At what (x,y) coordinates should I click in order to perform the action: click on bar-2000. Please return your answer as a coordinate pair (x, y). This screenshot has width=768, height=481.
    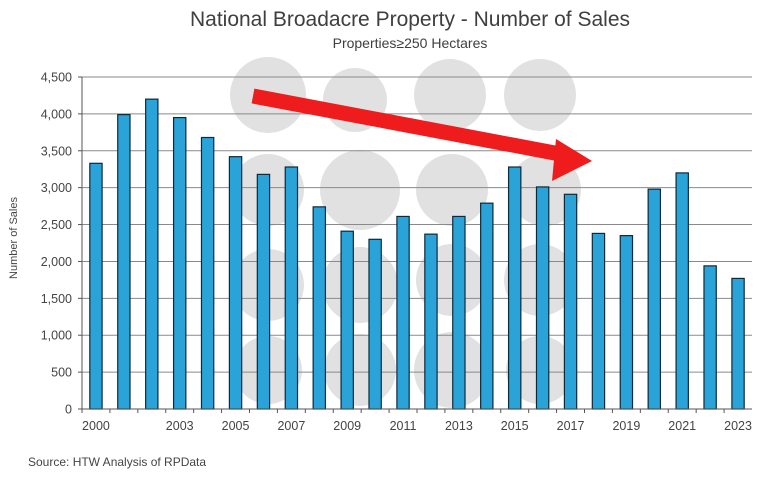
    Looking at the image, I should click on (96, 286).